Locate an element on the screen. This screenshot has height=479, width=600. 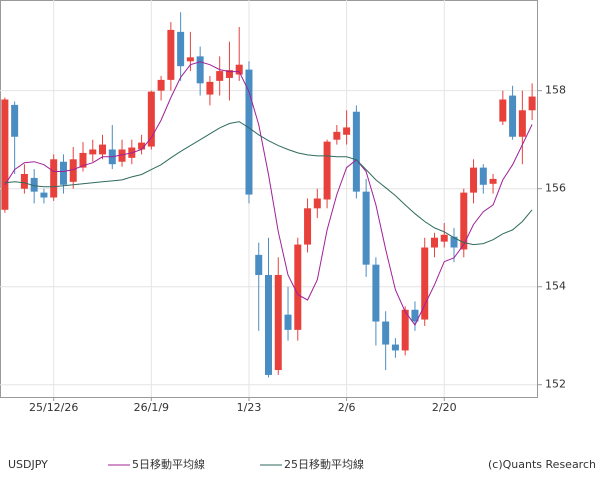
legend-label: 5日移動平均線 is located at coordinates (168, 464).